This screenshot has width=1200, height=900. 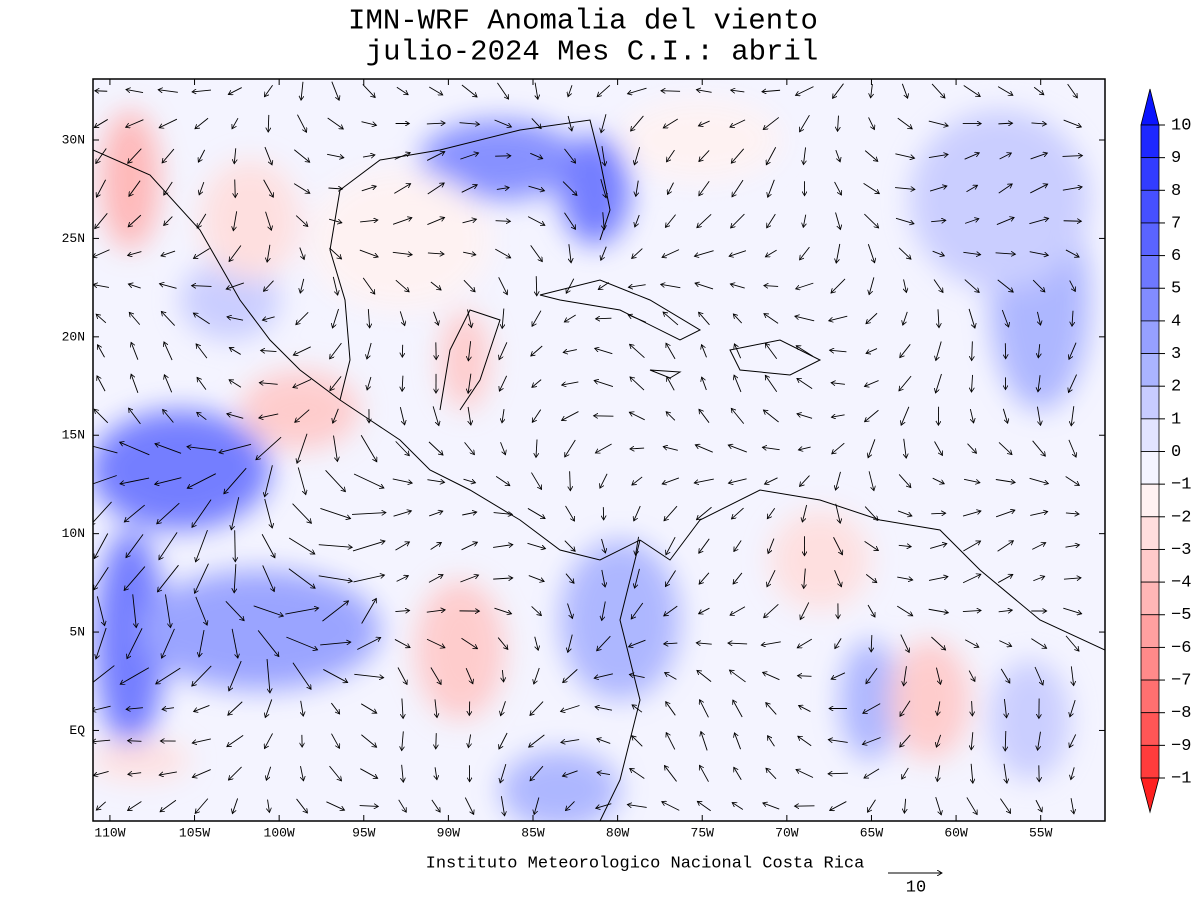 What do you see at coordinates (1150, 174) in the screenshot?
I see `colorbar-segment` at bounding box center [1150, 174].